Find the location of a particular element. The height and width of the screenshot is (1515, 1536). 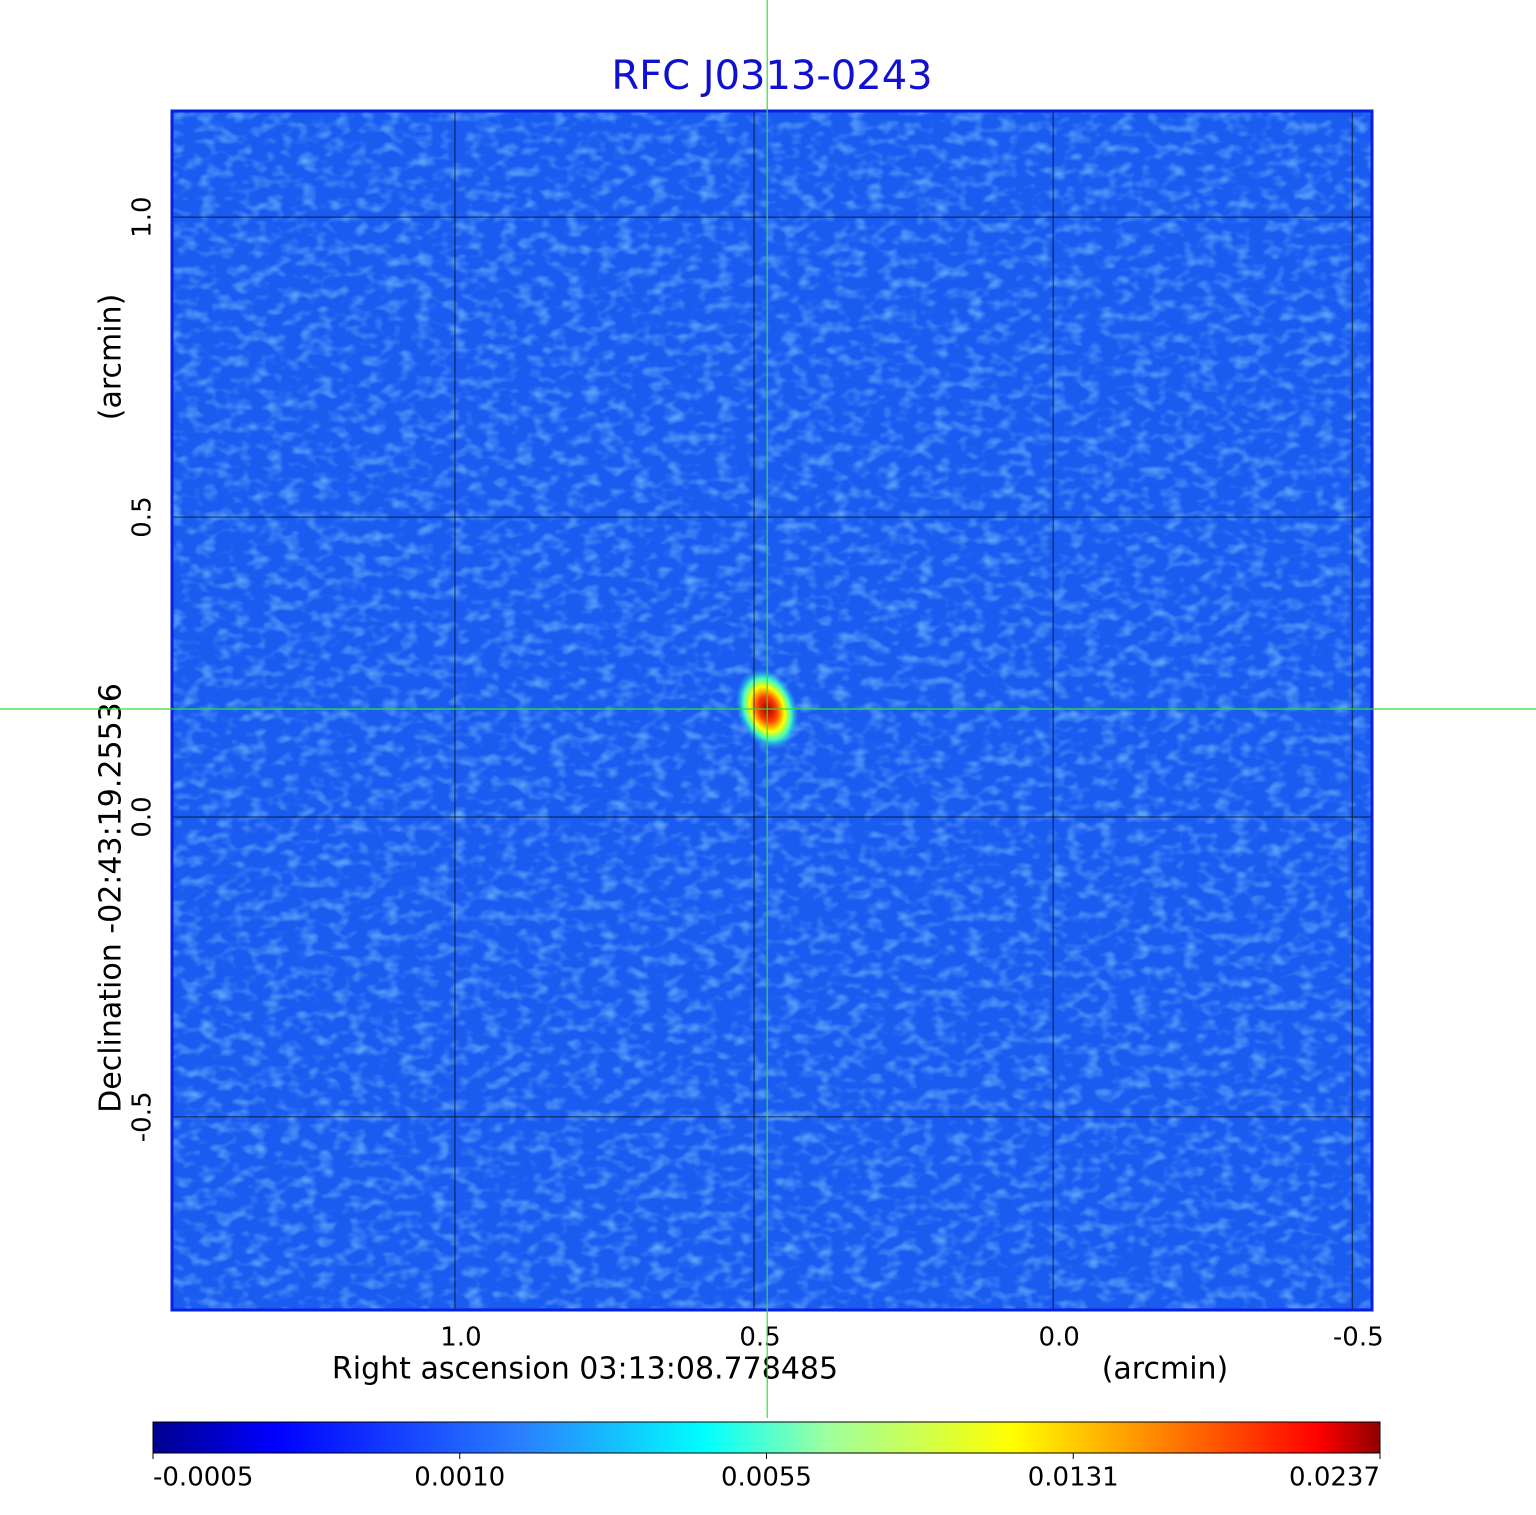

y-tick-label: 0.5 is located at coordinates (143, 516).